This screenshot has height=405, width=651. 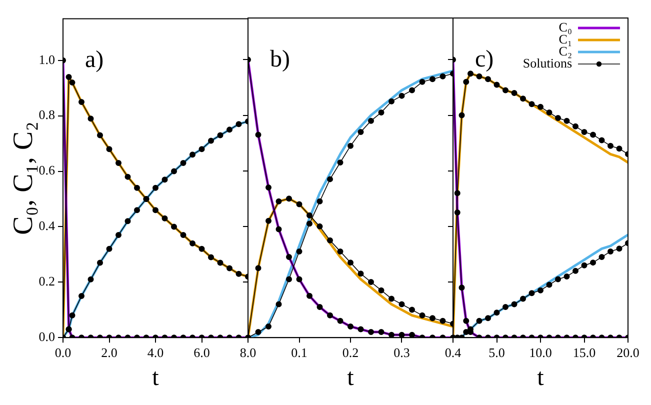 I want to click on x-tick-label: 10.0, so click(x=540, y=352).